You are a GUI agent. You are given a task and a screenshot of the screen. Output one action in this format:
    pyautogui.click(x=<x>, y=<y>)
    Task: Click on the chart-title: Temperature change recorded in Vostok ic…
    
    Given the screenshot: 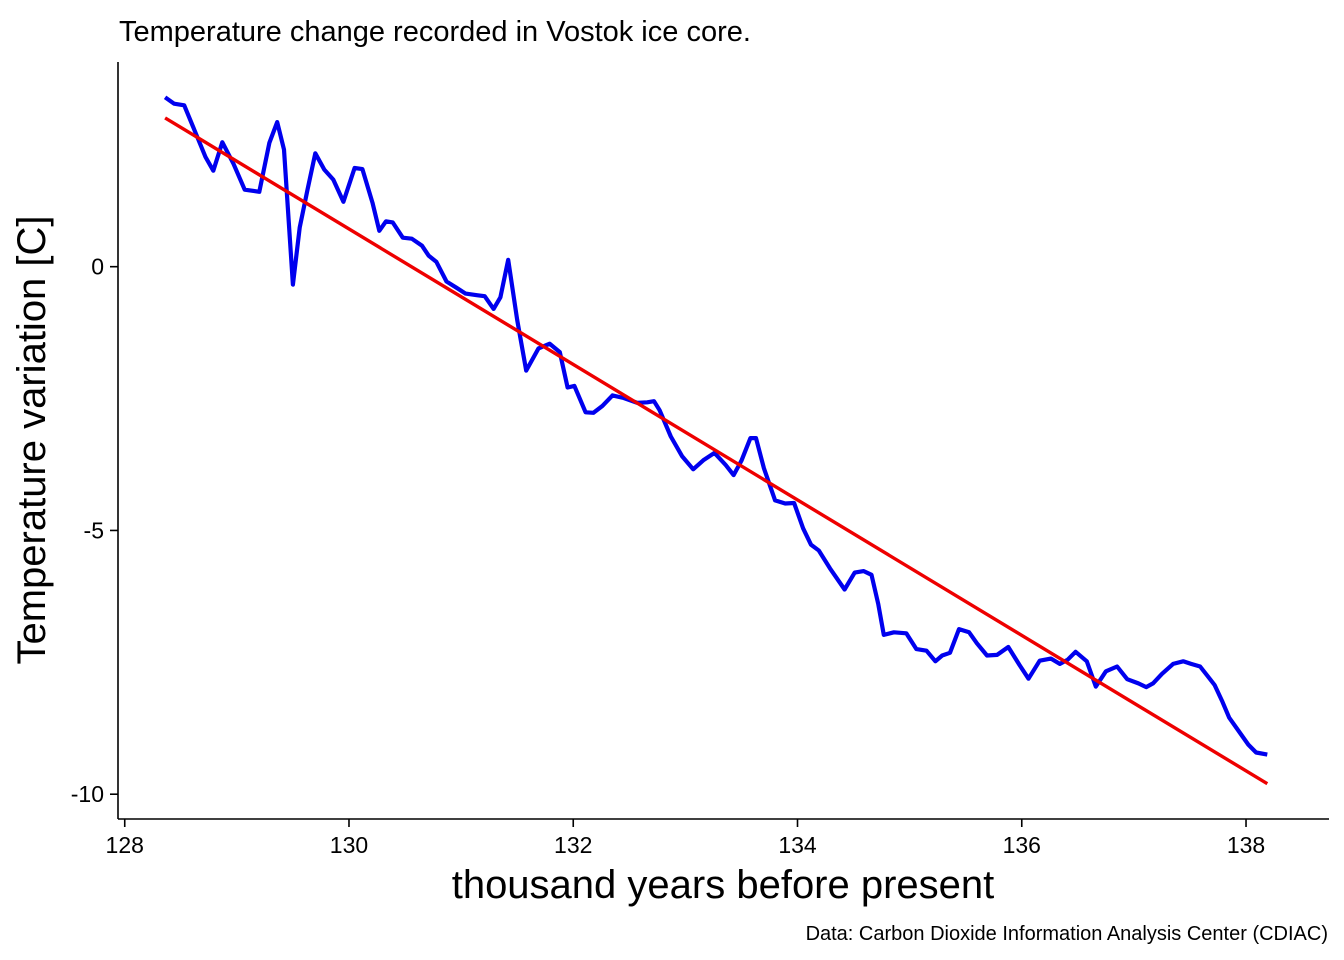 What is the action you would take?
    pyautogui.click(x=435, y=32)
    